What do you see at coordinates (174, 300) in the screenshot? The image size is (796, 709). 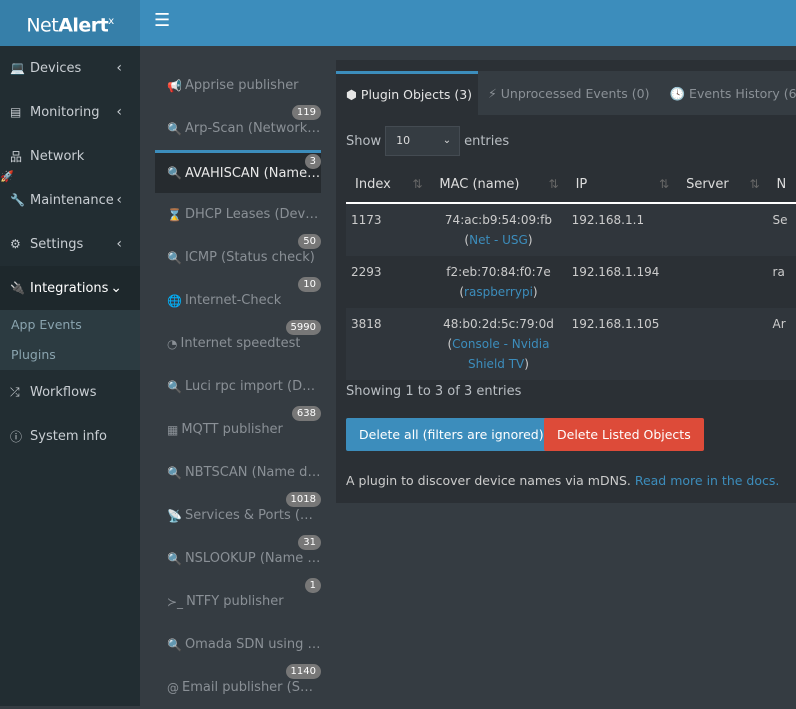 I see `globe-icon: 🌐` at bounding box center [174, 300].